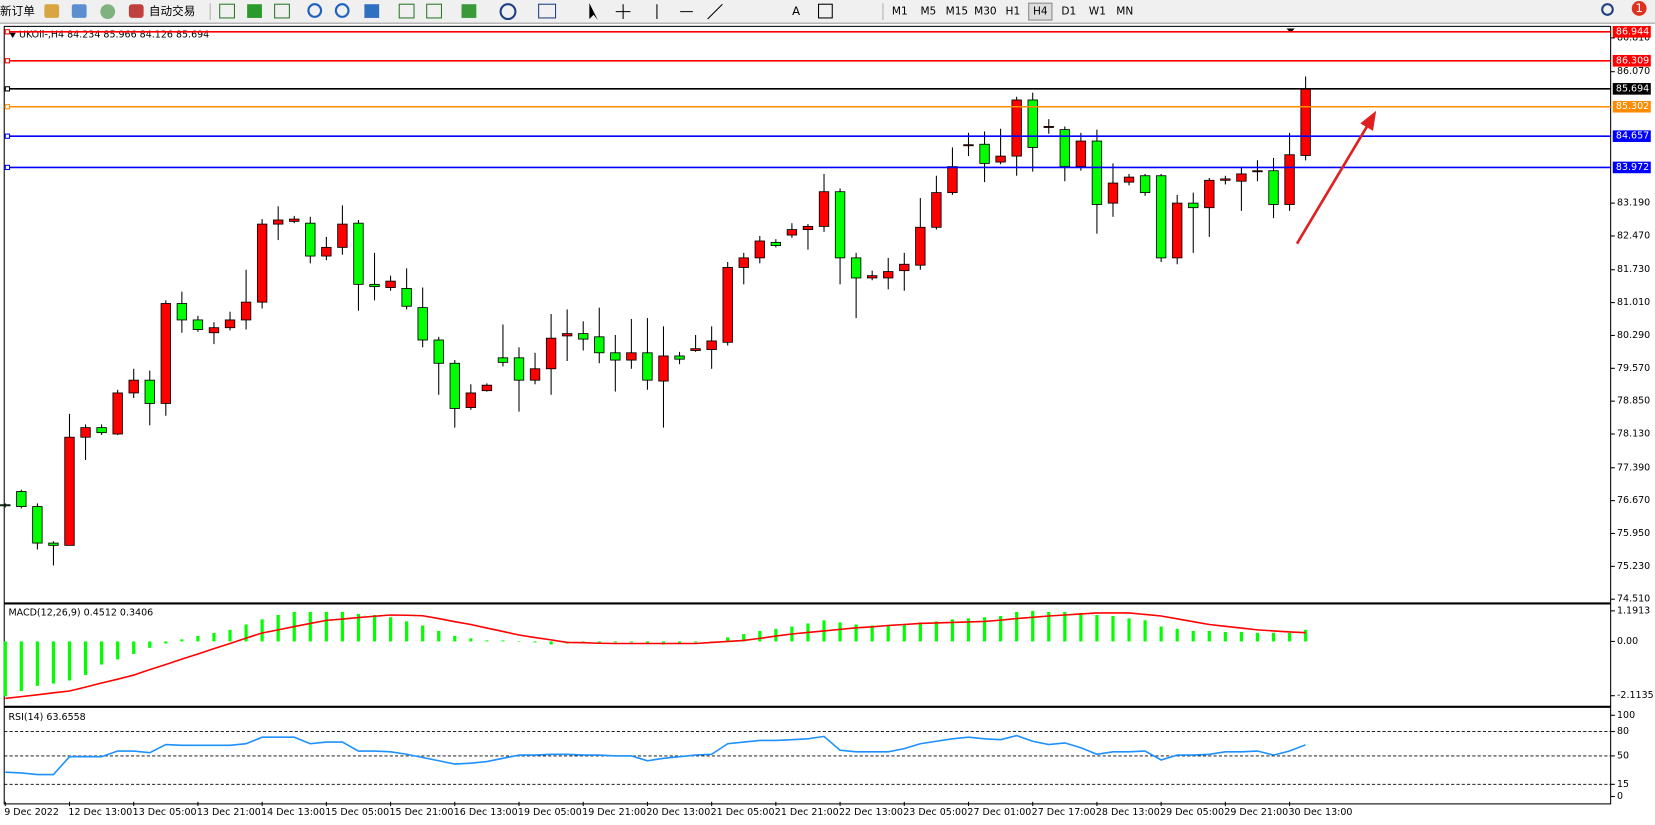 The width and height of the screenshot is (1655, 825). I want to click on auto-trading-button: 自动交易, so click(172, 11).